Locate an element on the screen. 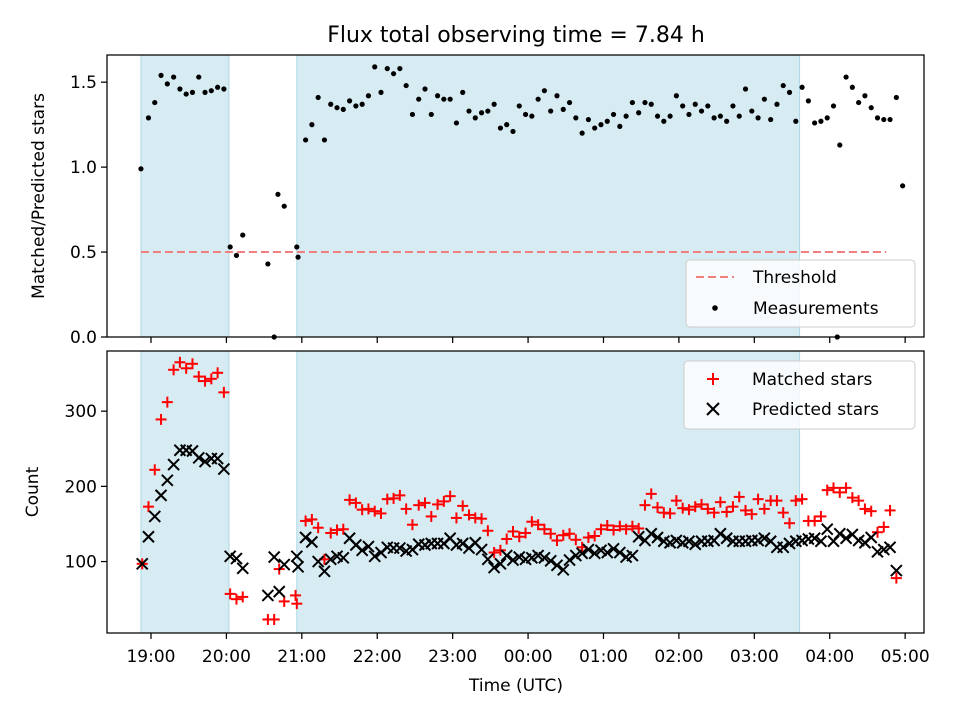  y-tick-label: 300 is located at coordinates (81, 412).